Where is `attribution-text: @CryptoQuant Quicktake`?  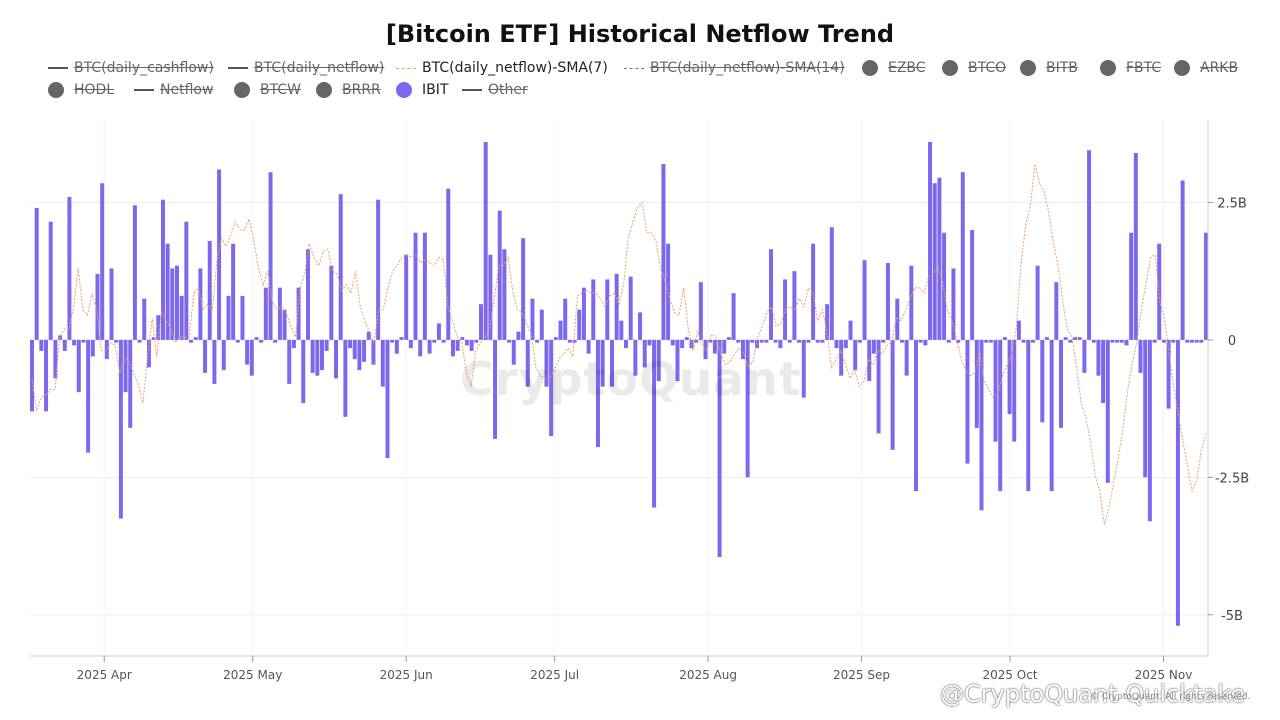 attribution-text: @CryptoQuant Quicktake is located at coordinates (1093, 694).